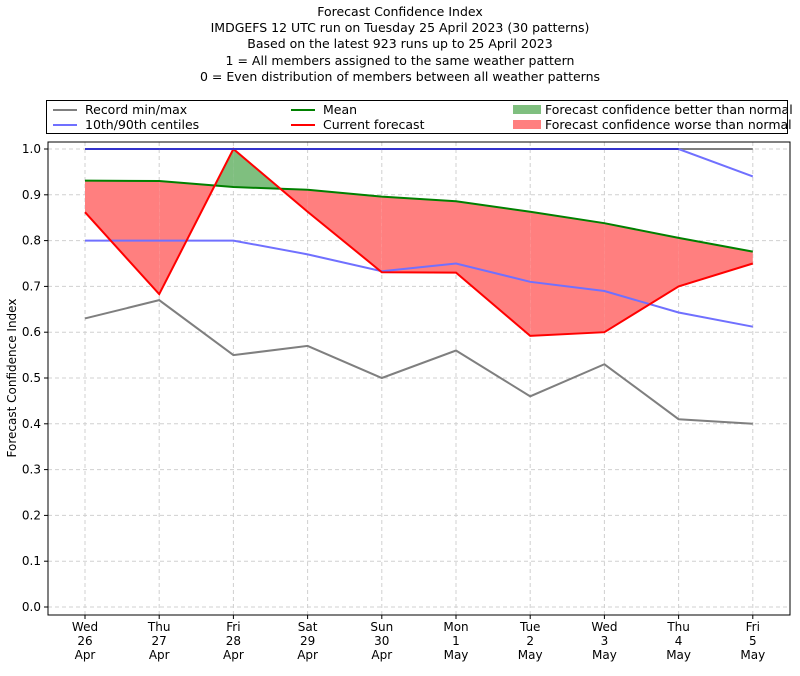 The height and width of the screenshot is (676, 800). Describe the element at coordinates (374, 124) in the screenshot. I see `legend-label-current: Current forecast` at that location.